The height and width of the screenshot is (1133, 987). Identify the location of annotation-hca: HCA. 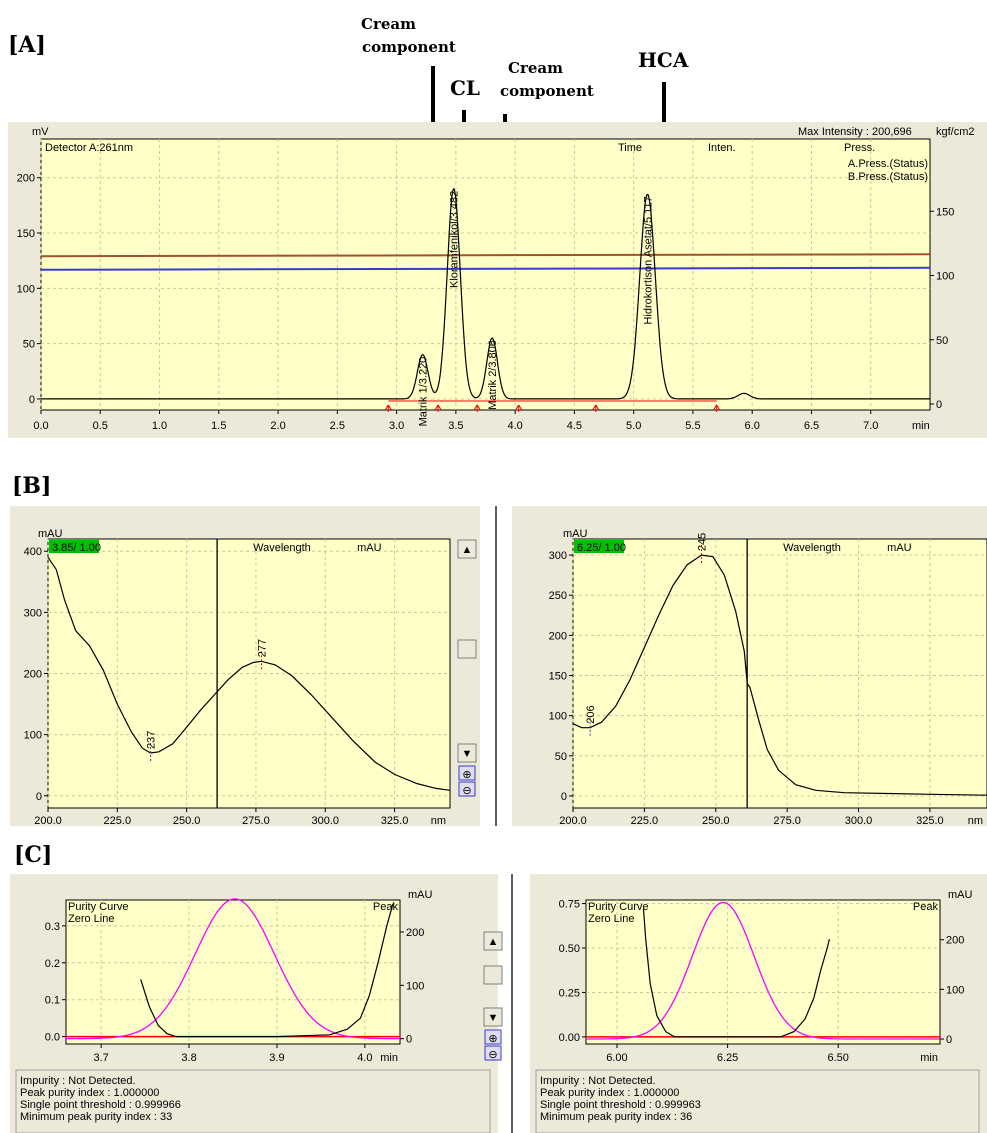
(663, 60).